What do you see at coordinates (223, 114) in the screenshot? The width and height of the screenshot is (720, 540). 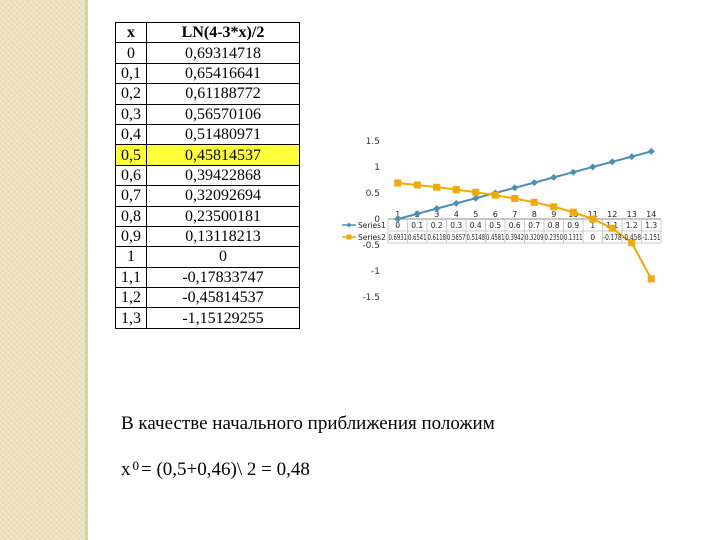 I see `cell-y: 0,56570106` at bounding box center [223, 114].